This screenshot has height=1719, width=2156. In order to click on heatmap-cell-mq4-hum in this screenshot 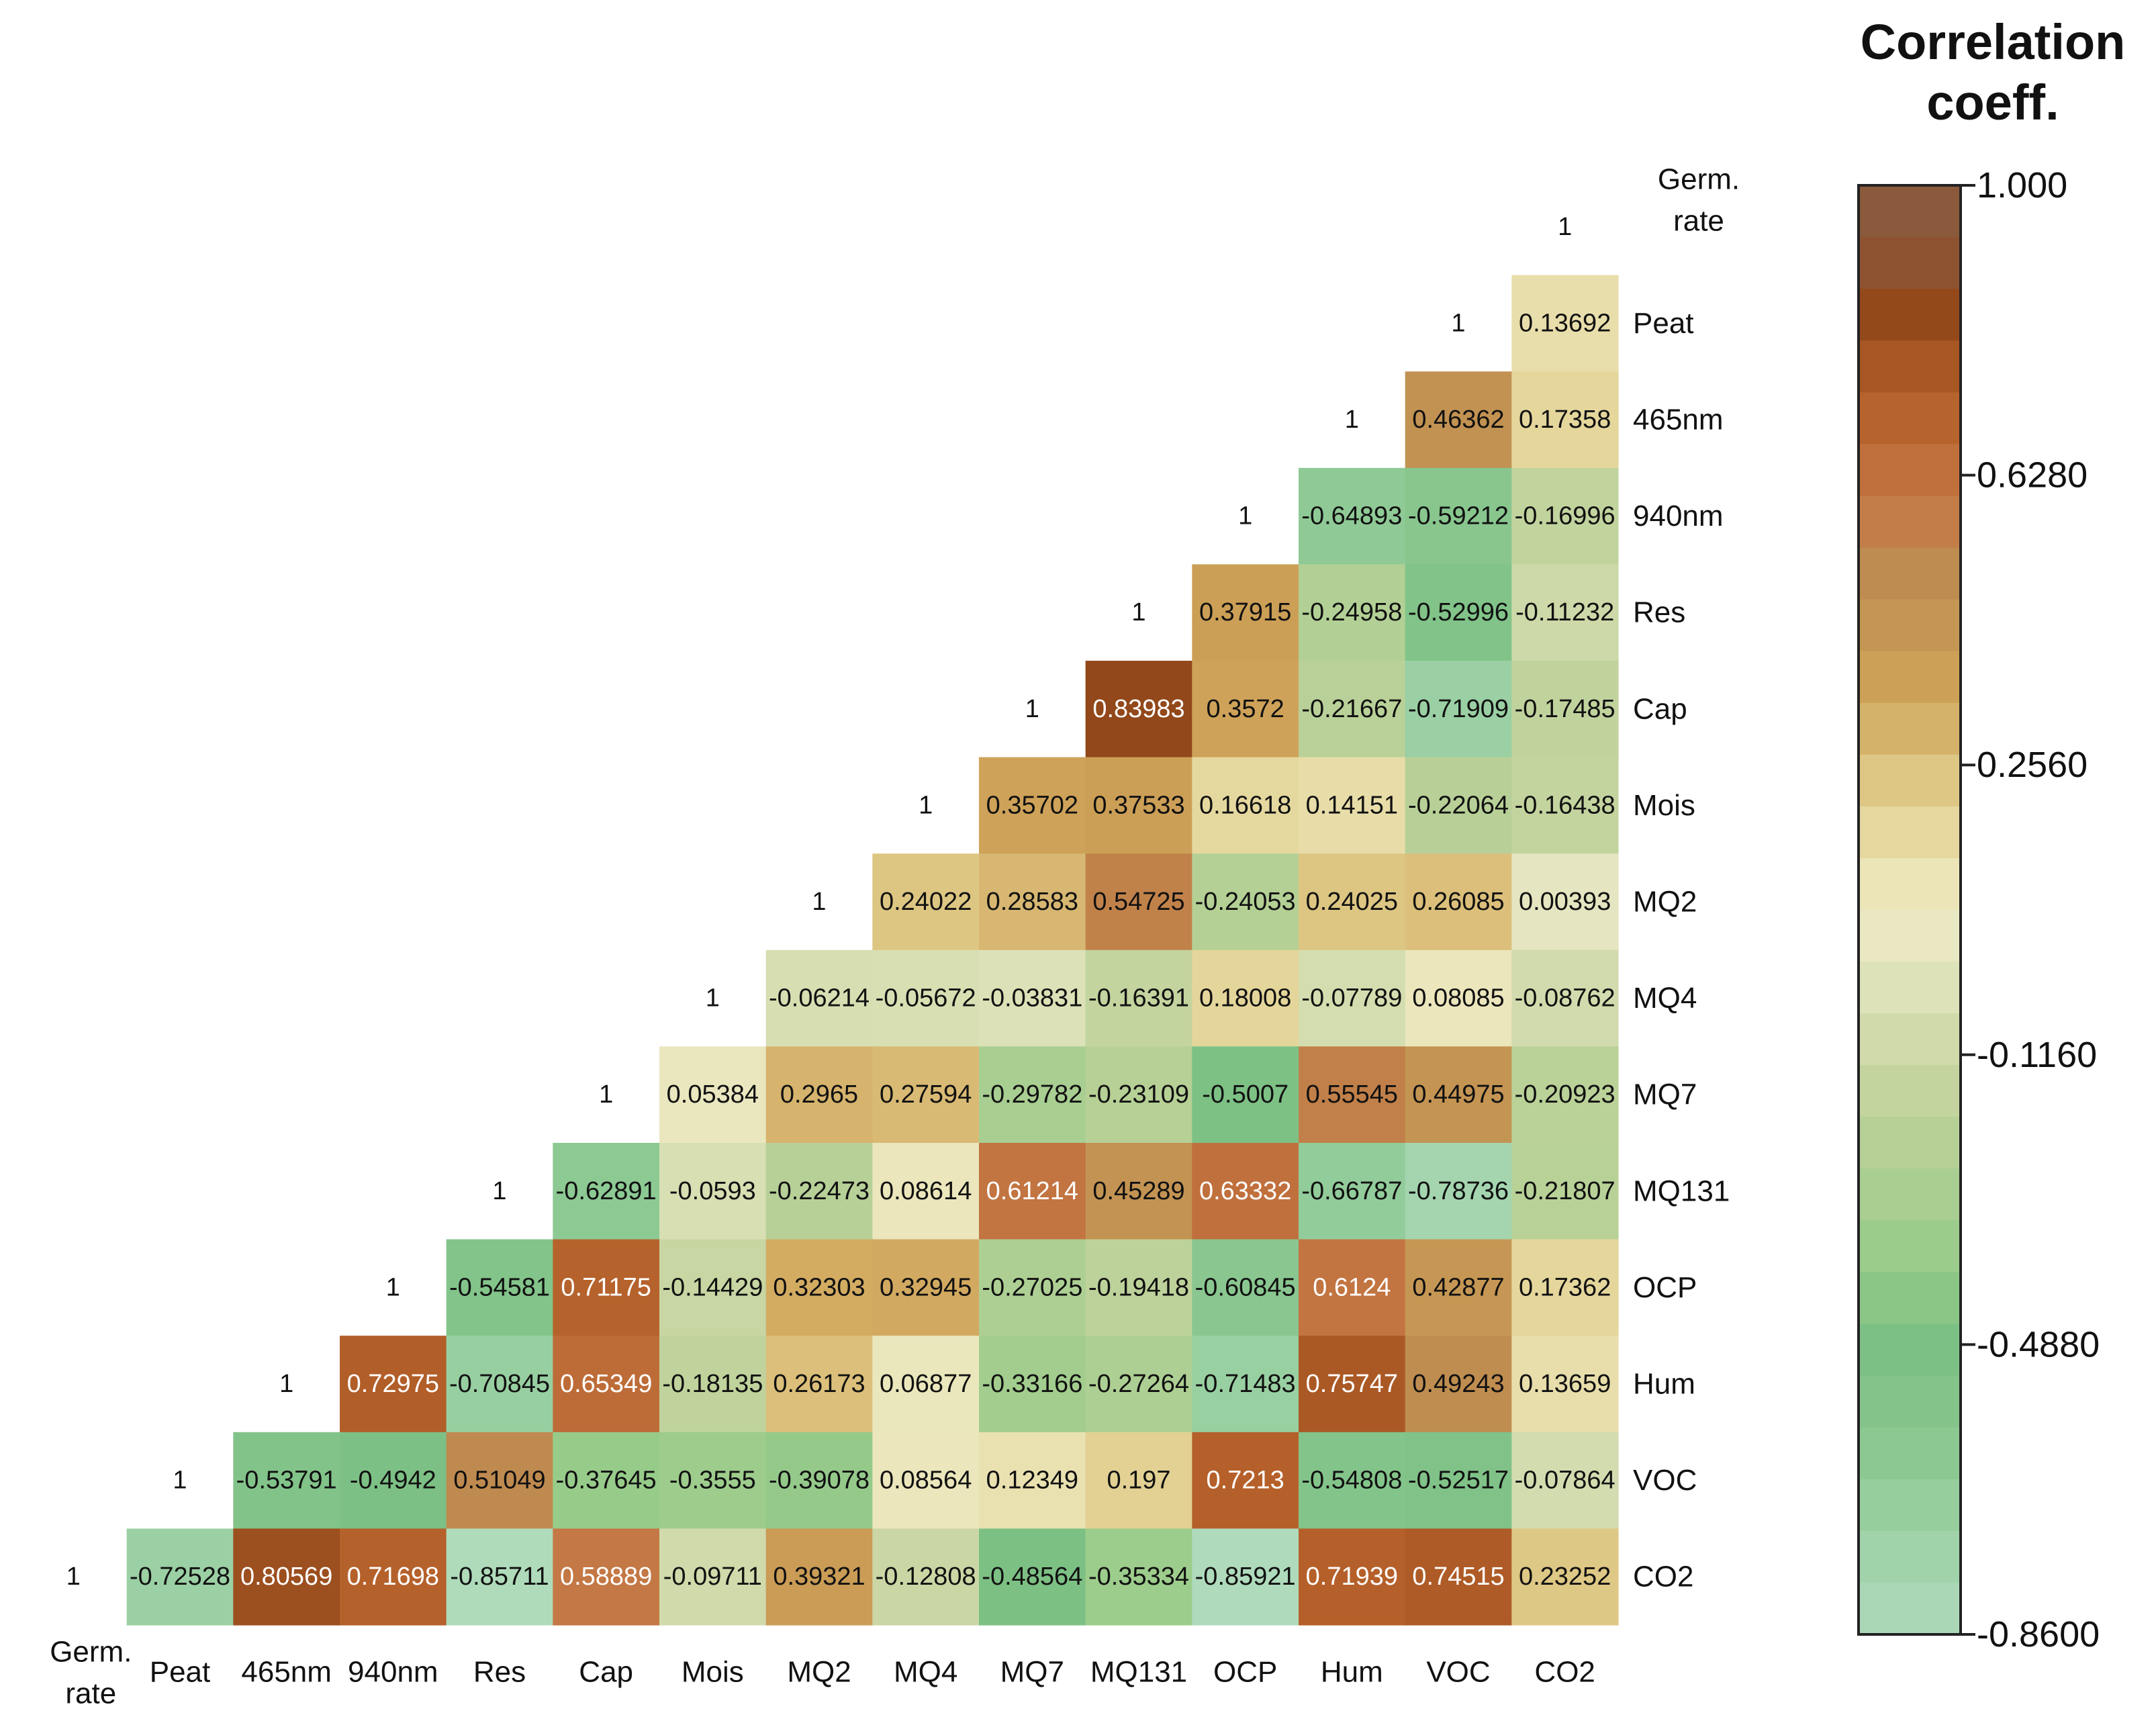, I will do `click(1353, 998)`.